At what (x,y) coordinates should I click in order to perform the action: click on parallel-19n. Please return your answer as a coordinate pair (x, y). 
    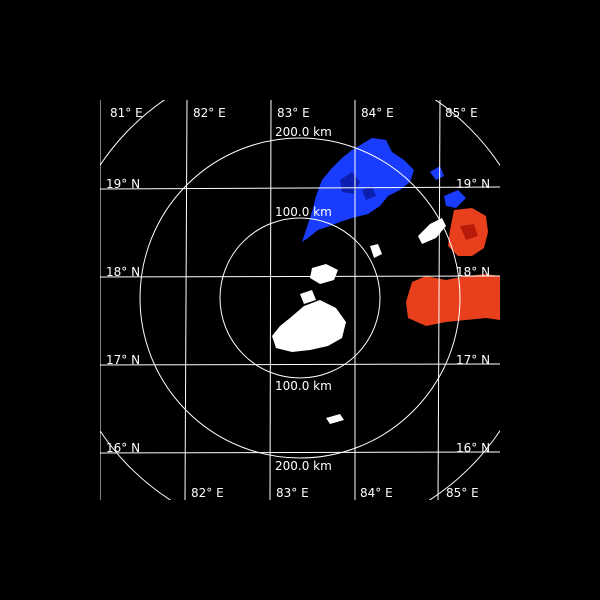
    Looking at the image, I should click on (300, 188).